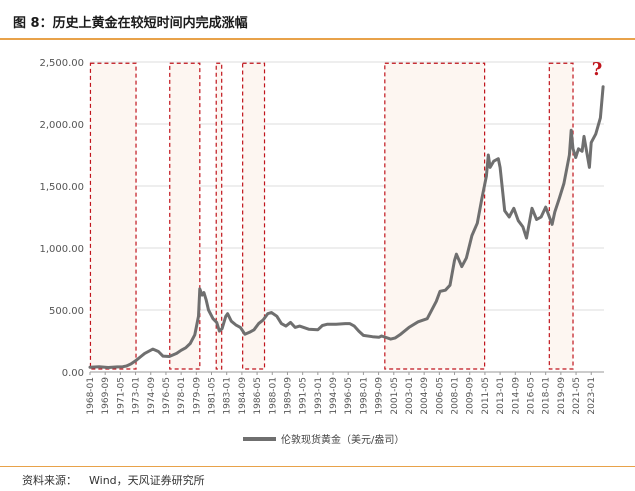 Image resolution: width=635 pixels, height=491 pixels. Describe the element at coordinates (152, 396) in the screenshot. I see `x-tick-label: 1974-09` at that location.